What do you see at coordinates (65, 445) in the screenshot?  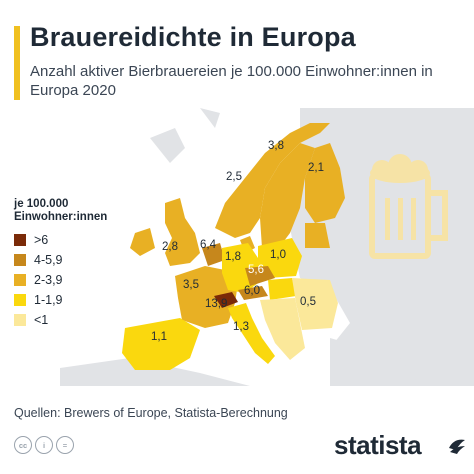 I see `no-derivatives-icon: =` at bounding box center [65, 445].